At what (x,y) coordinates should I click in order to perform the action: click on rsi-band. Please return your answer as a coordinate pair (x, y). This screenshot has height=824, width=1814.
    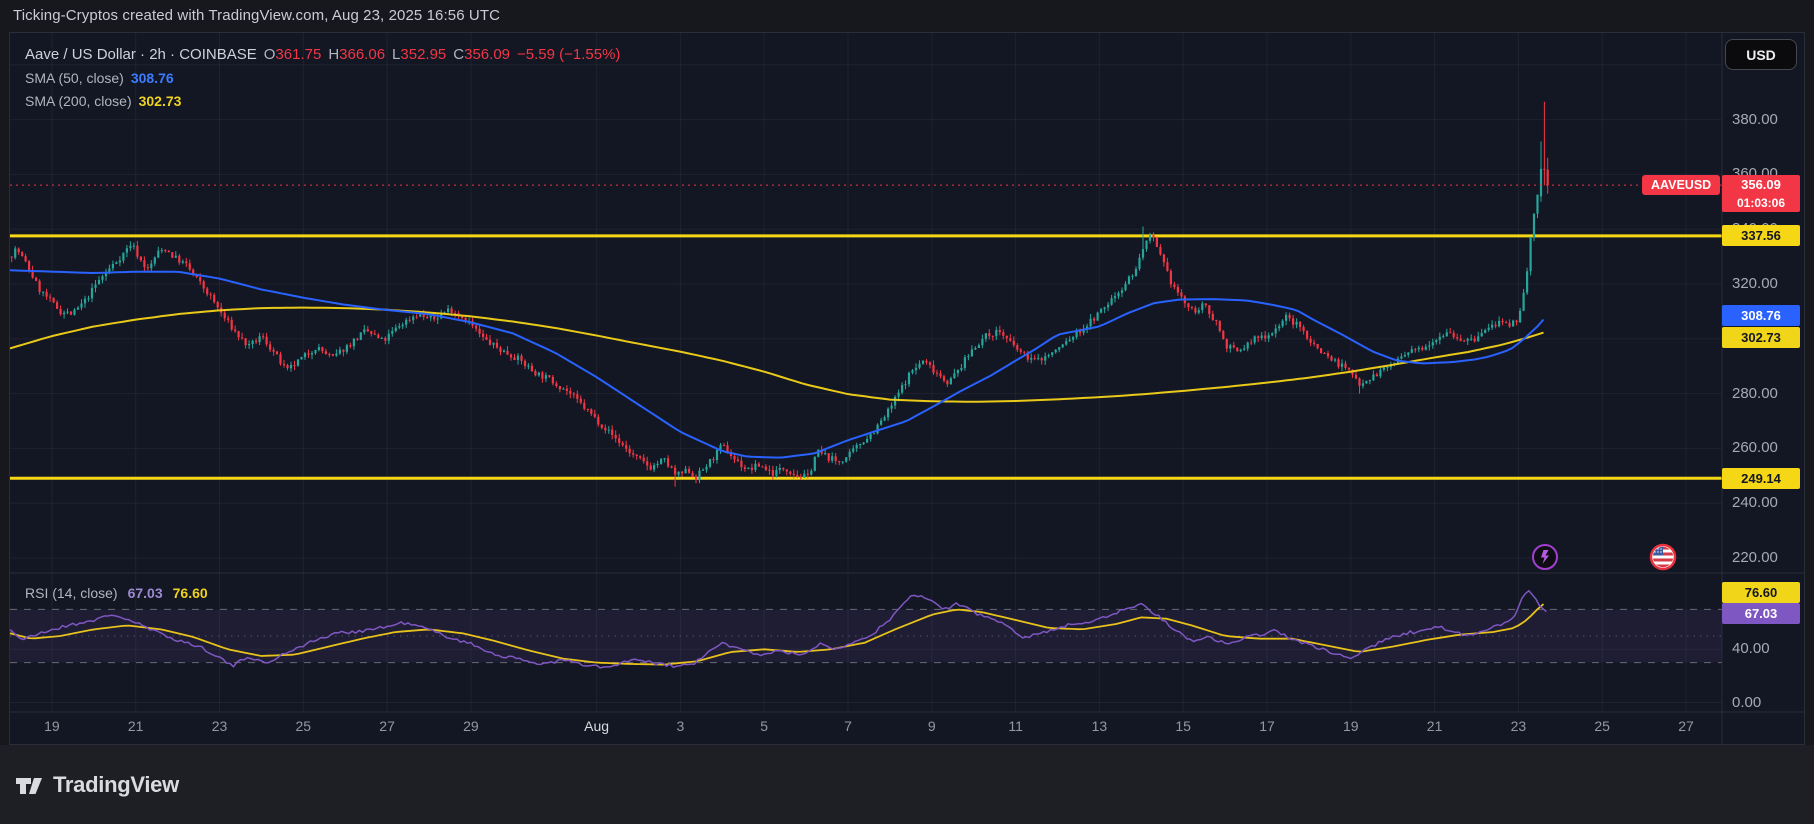
    Looking at the image, I should click on (866, 636).